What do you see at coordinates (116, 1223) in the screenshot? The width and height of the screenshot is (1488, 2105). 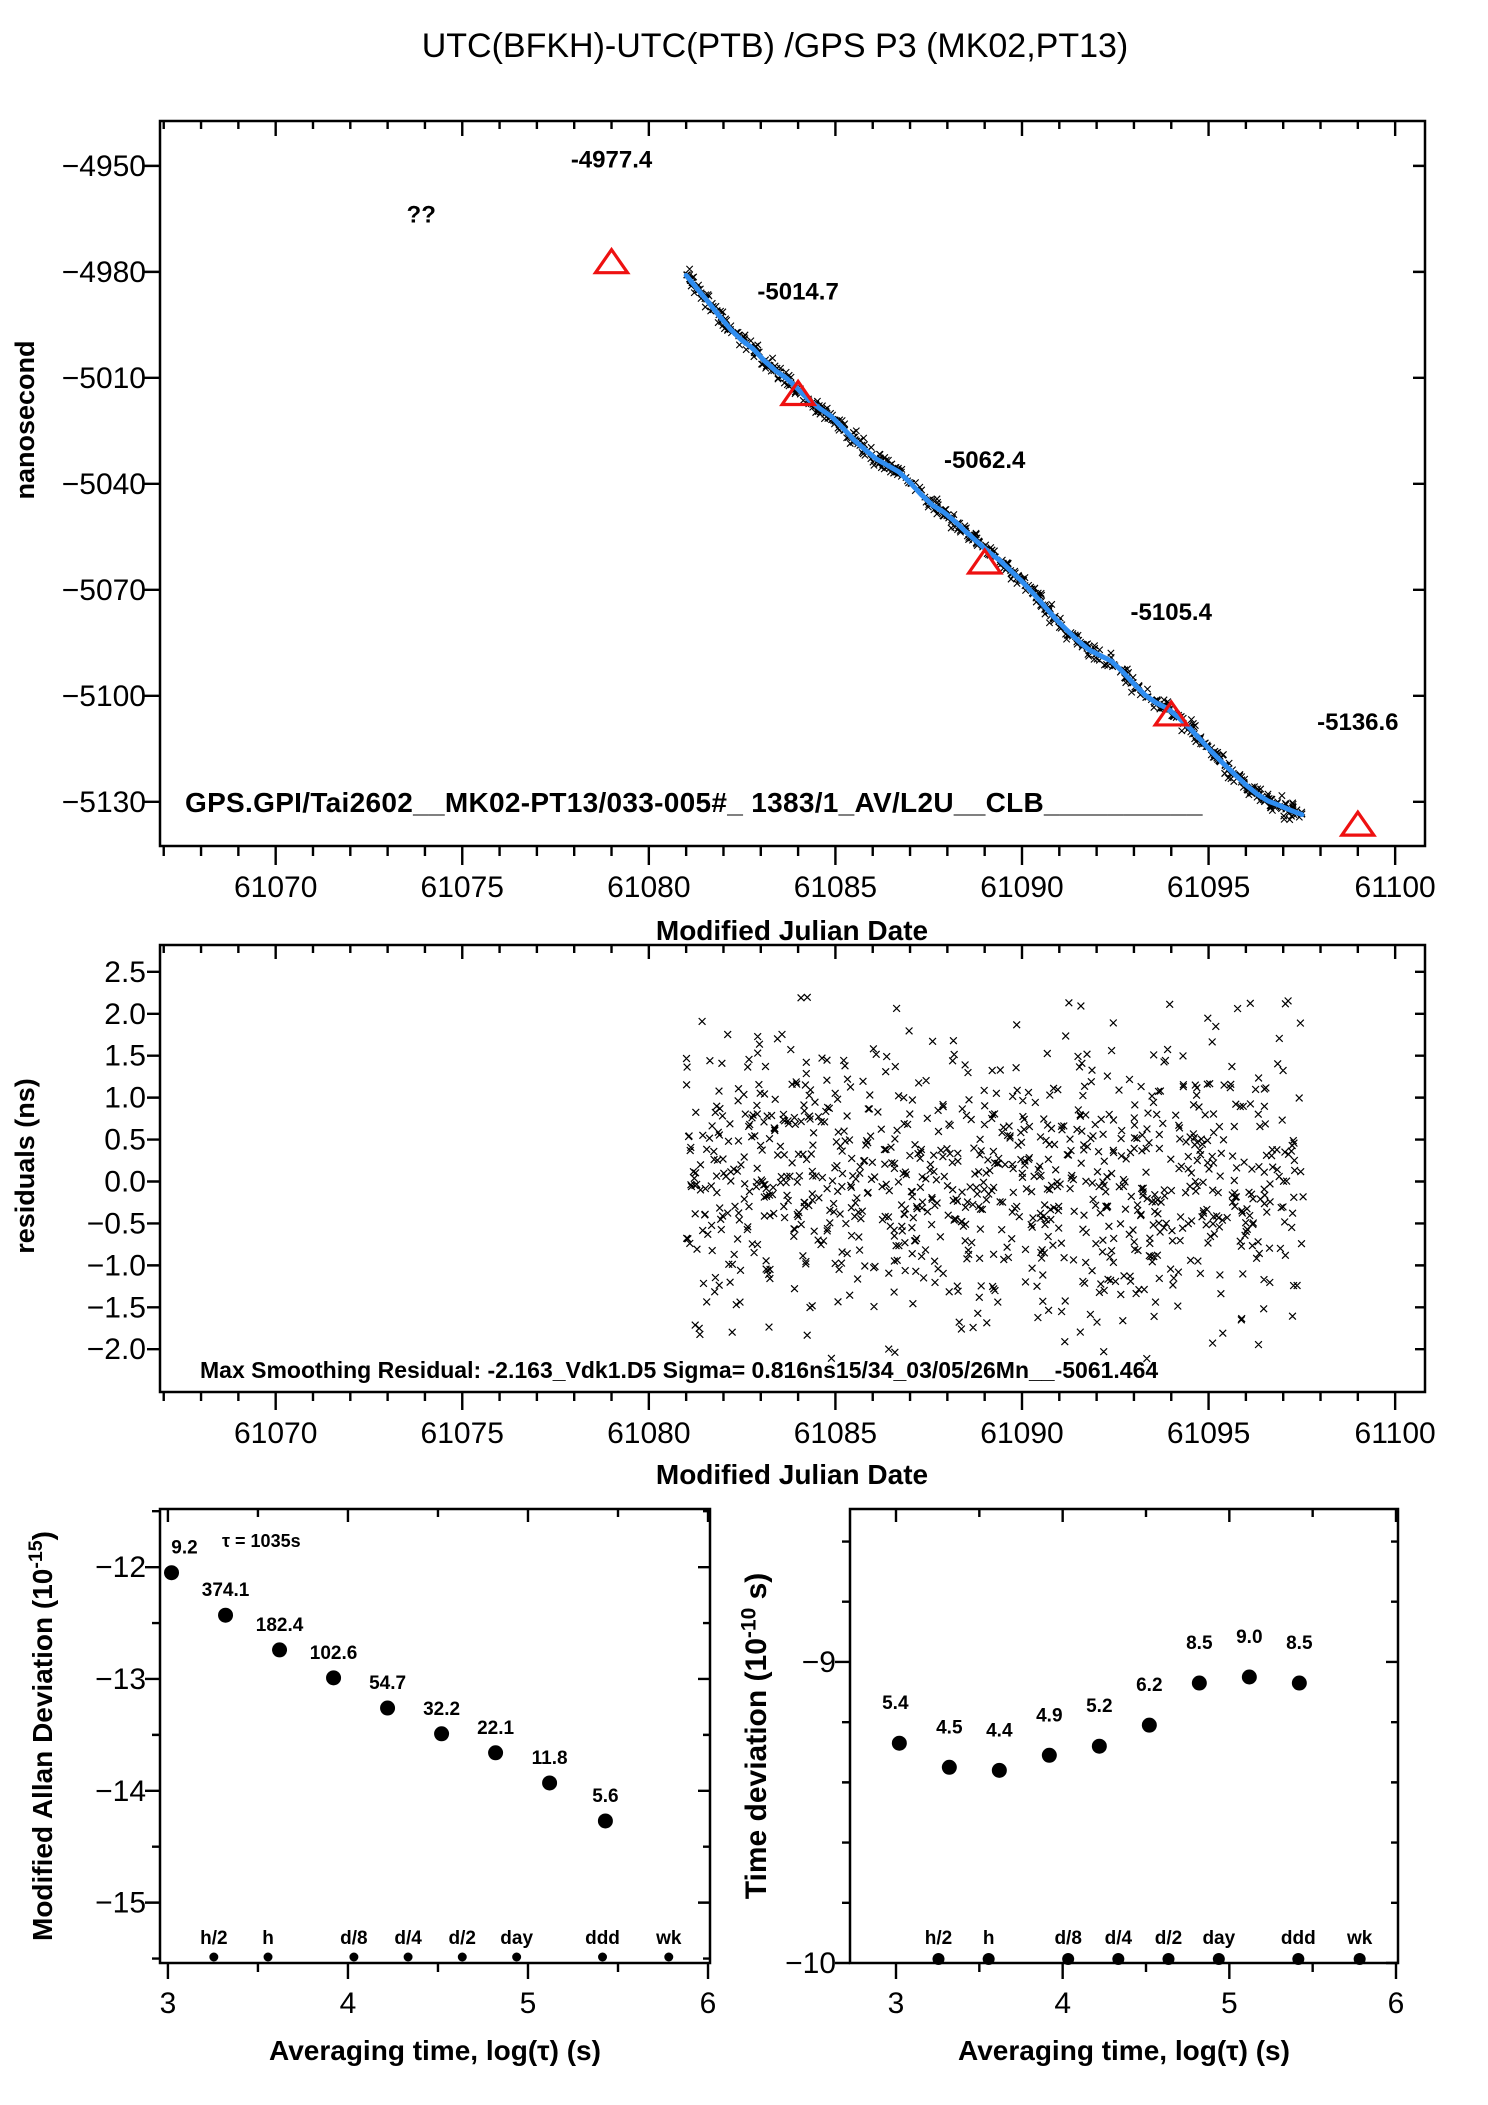 I see `y-tick-label: −0.5` at bounding box center [116, 1223].